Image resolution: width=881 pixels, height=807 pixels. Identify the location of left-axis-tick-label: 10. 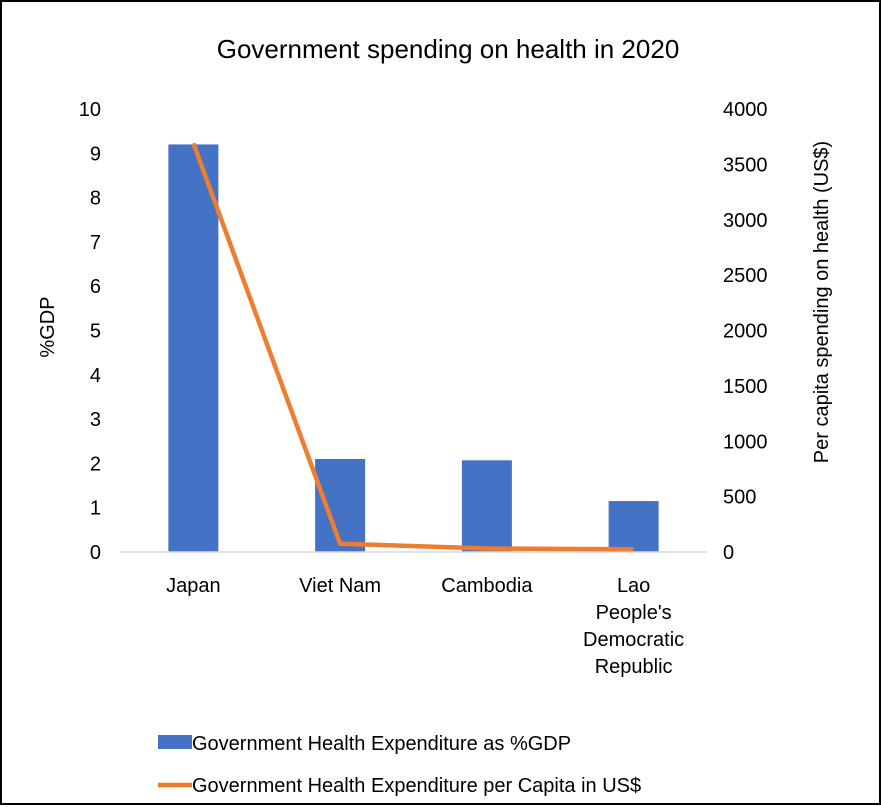
(90, 110).